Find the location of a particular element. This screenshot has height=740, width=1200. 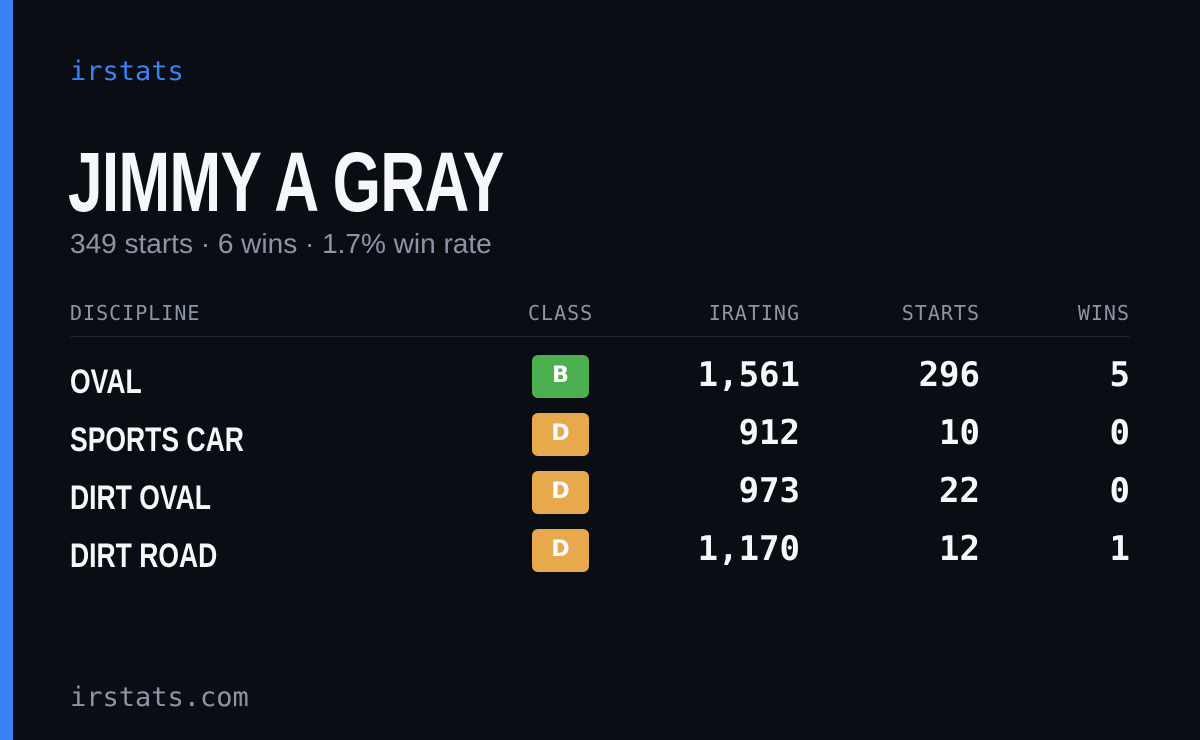

irating-value: 973 is located at coordinates (769, 491).